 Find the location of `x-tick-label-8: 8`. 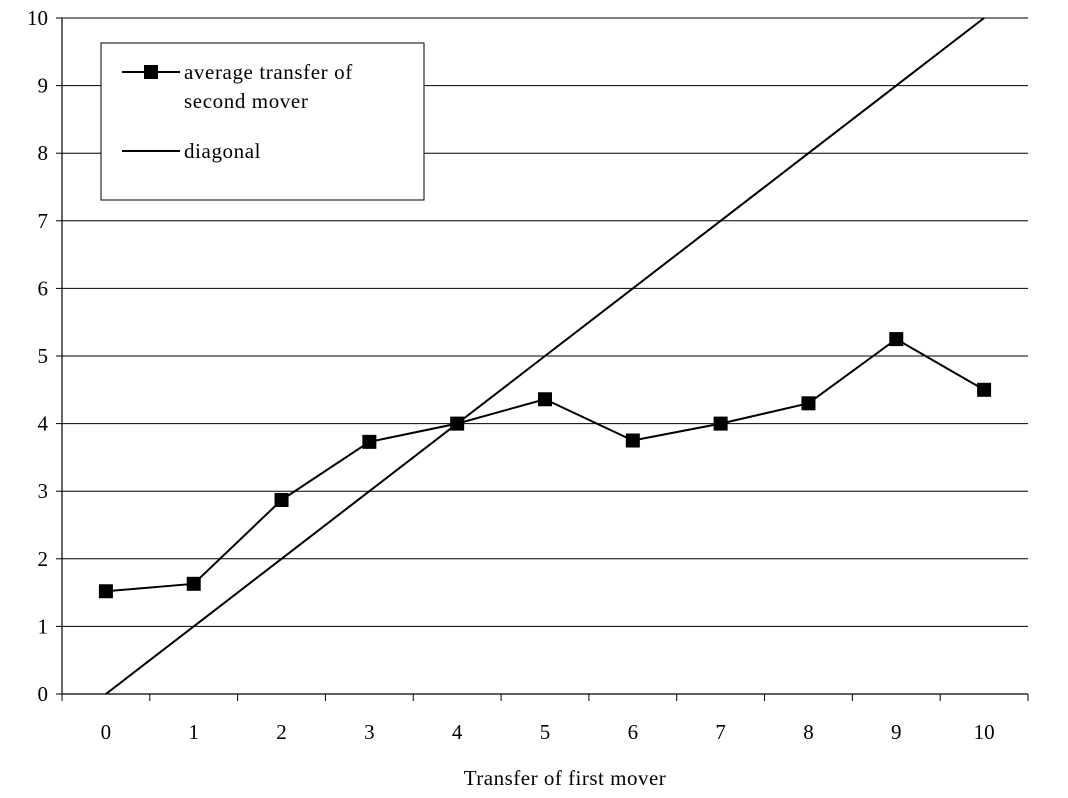

x-tick-label-8: 8 is located at coordinates (808, 732).